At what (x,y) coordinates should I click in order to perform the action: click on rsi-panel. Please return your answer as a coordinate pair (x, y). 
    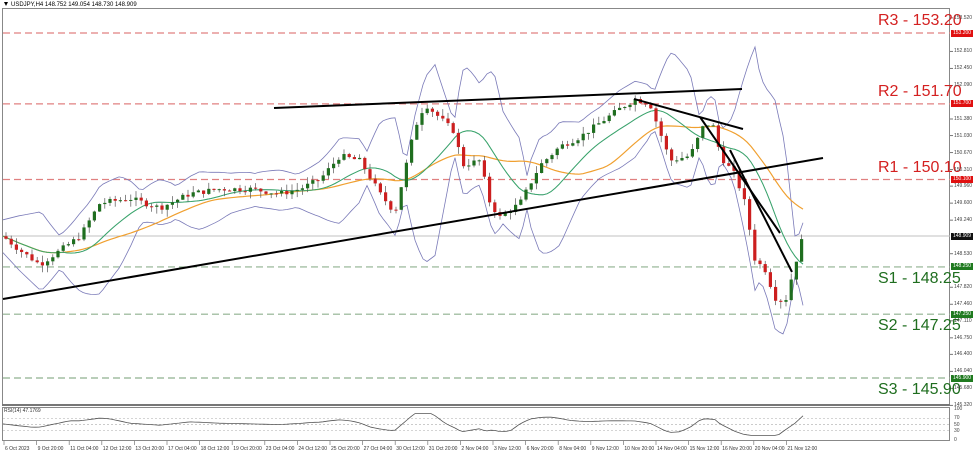
    Looking at the image, I should click on (476, 424).